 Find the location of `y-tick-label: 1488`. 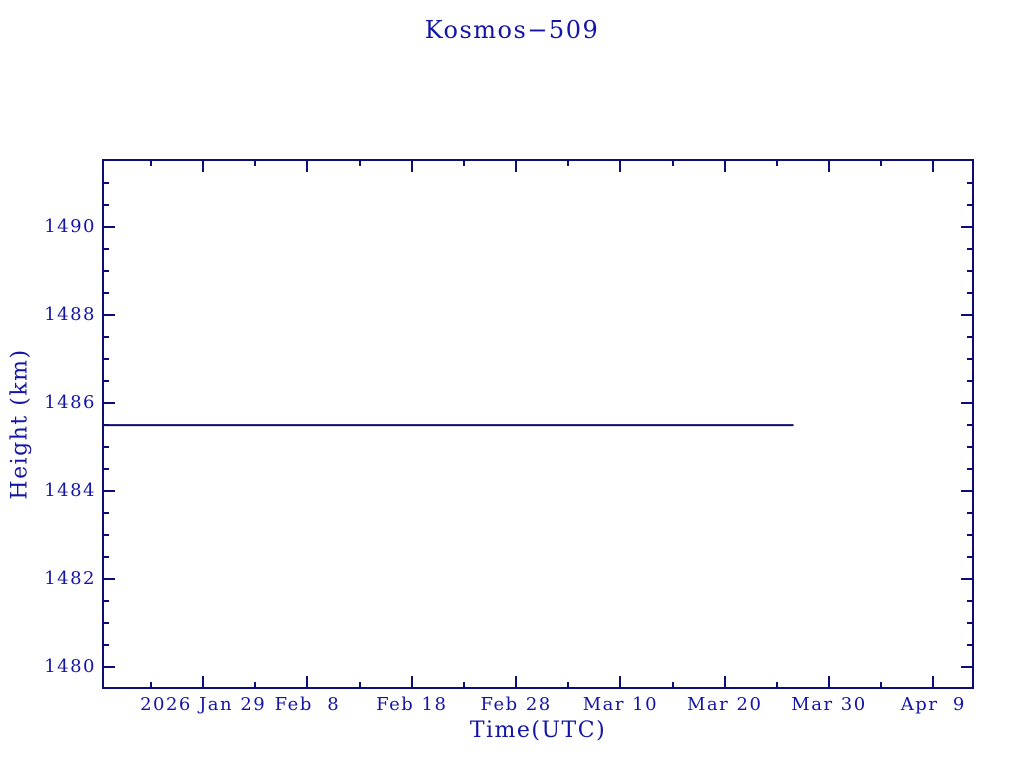

y-tick-label: 1488 is located at coordinates (70, 315).